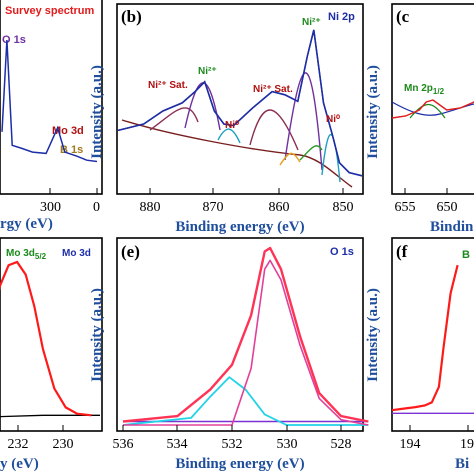  Describe the element at coordinates (466, 255) in the screenshot. I see `b1s-label-partial: B` at that location.